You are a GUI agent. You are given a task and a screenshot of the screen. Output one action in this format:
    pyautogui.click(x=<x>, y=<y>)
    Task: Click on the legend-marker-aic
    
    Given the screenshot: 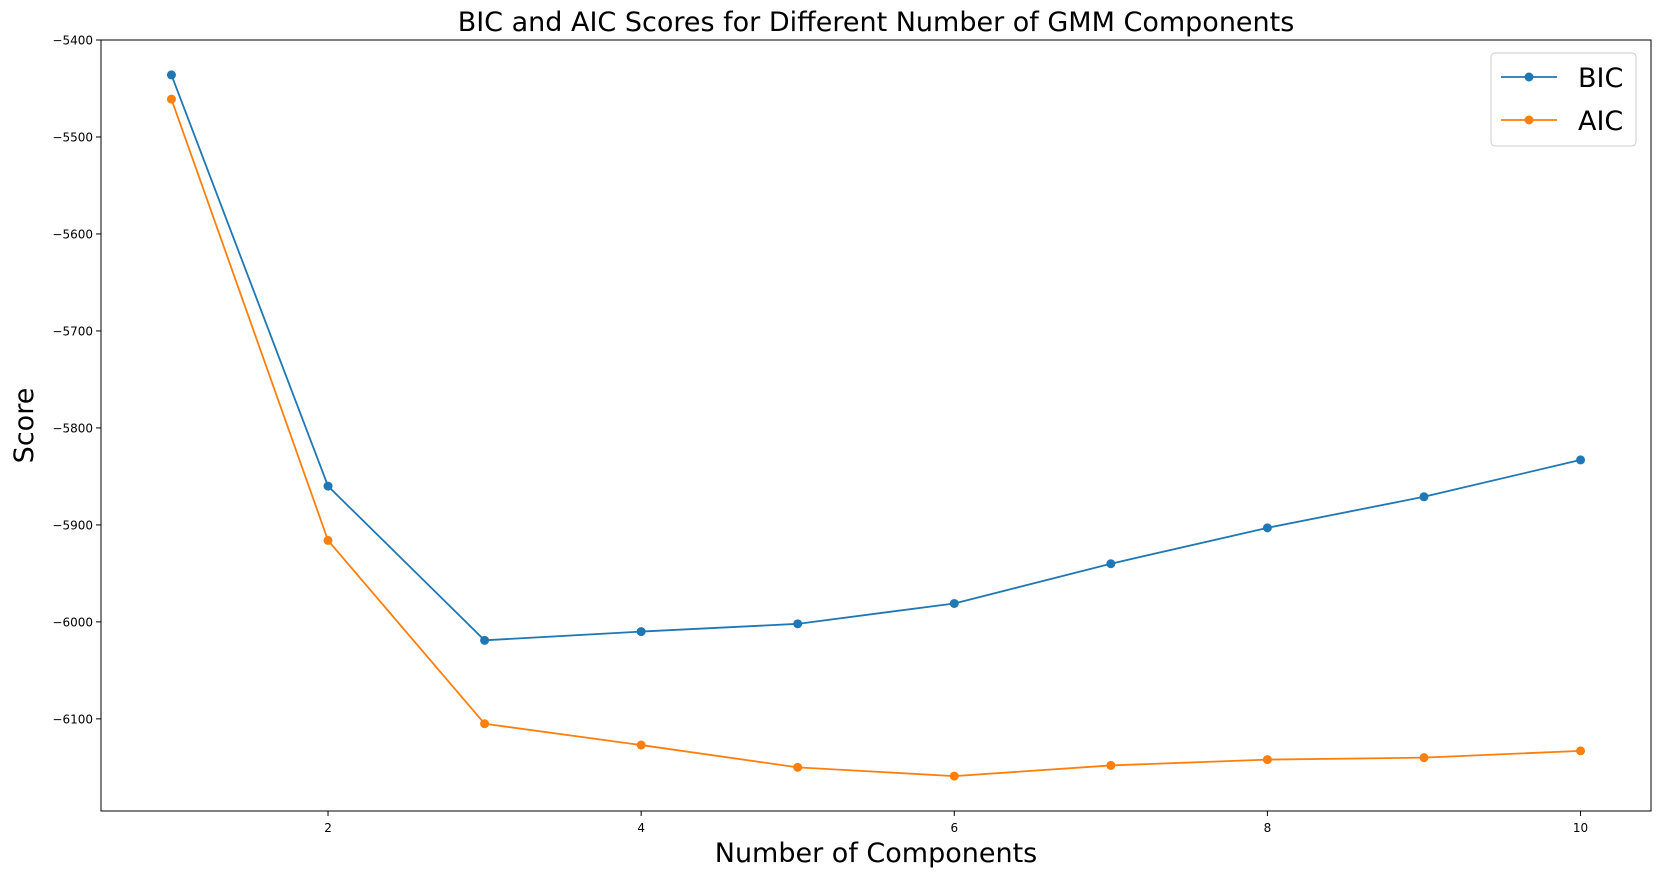 What is the action you would take?
    pyautogui.click(x=1529, y=120)
    